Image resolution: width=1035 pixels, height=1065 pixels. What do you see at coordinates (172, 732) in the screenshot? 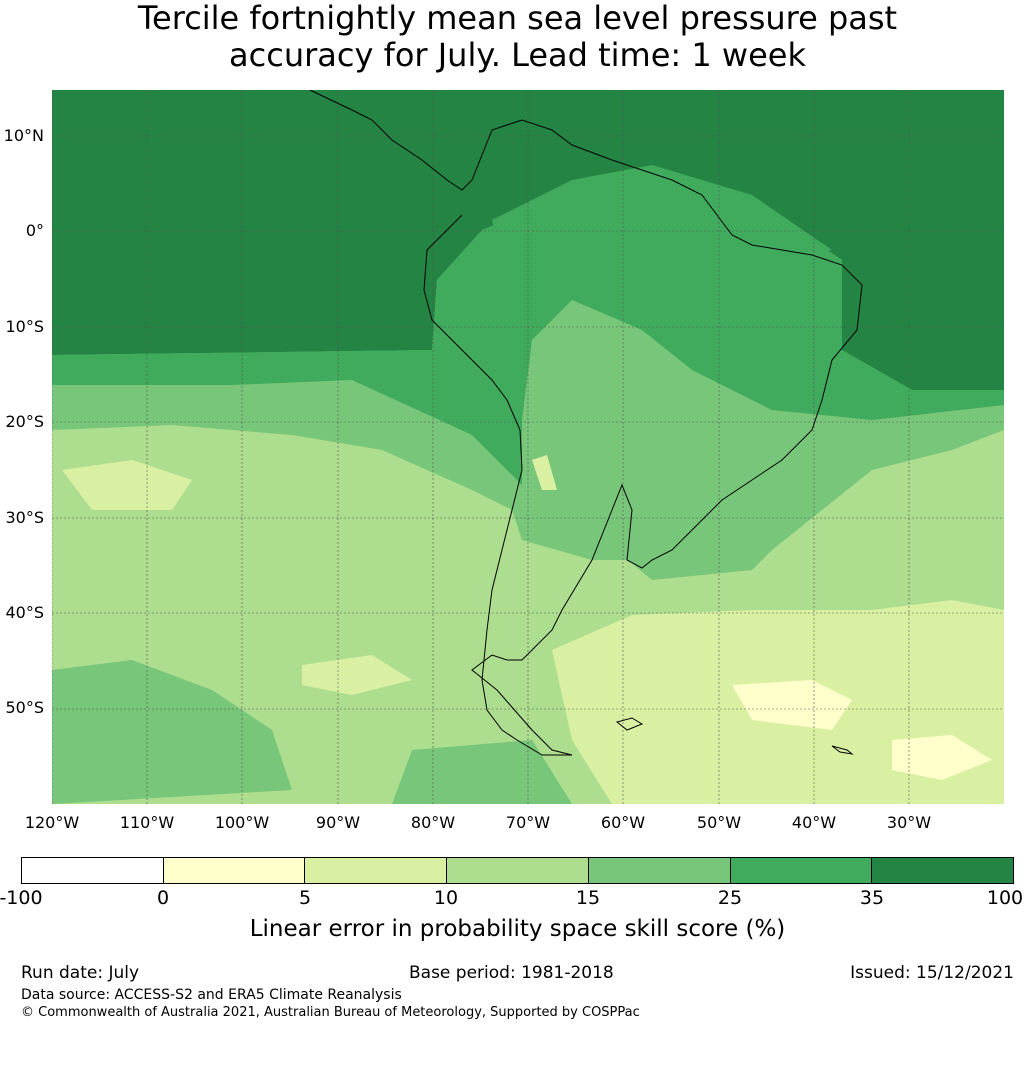
I see `region-15-25-sw` at bounding box center [172, 732].